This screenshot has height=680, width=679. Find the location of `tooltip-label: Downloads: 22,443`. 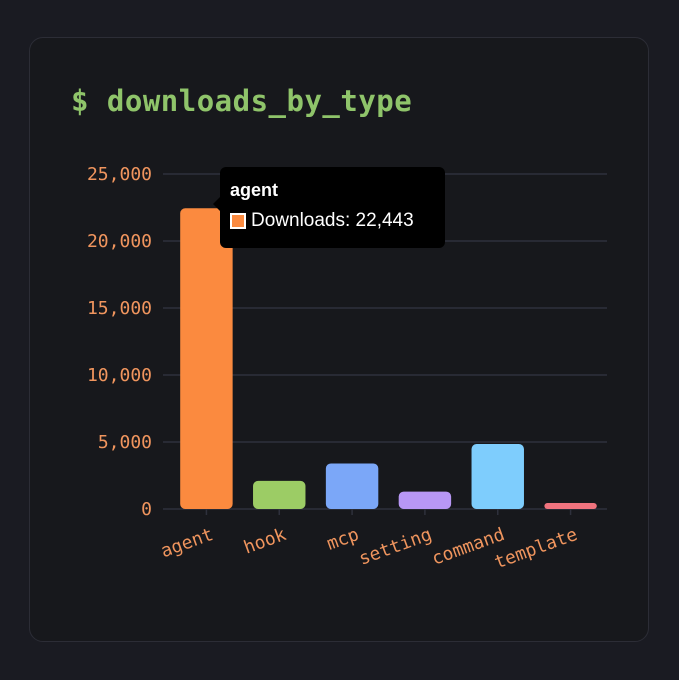

tooltip-label: Downloads: 22,443 is located at coordinates (332, 220).